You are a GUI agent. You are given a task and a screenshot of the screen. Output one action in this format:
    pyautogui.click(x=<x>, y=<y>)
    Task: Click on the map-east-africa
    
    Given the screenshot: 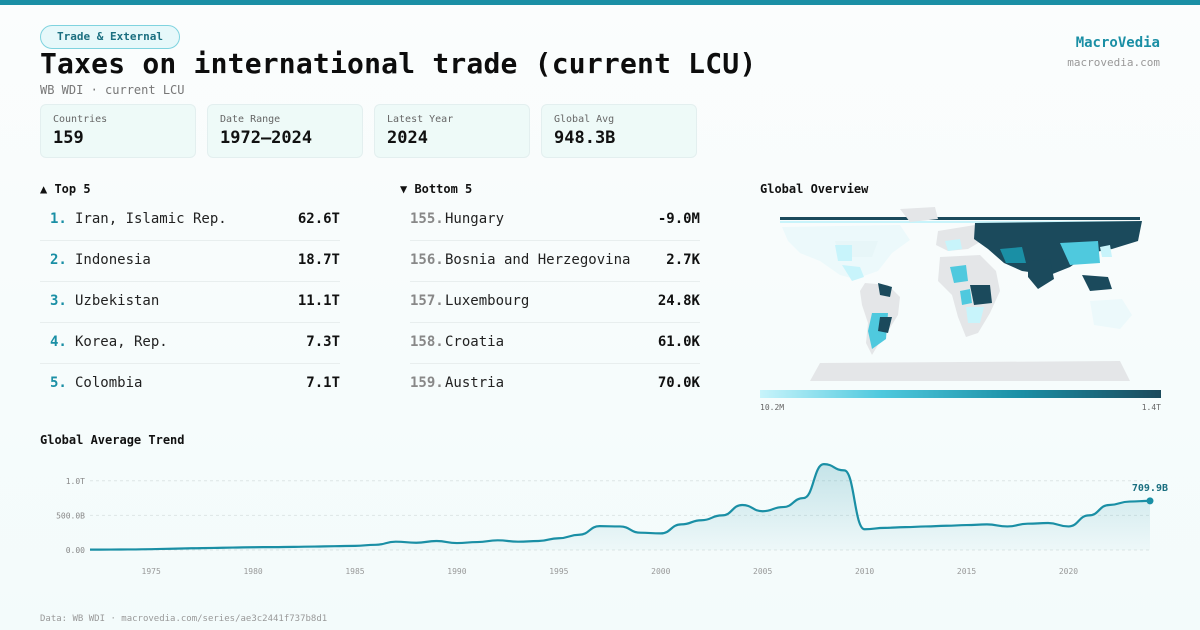 What is the action you would take?
    pyautogui.click(x=981, y=295)
    